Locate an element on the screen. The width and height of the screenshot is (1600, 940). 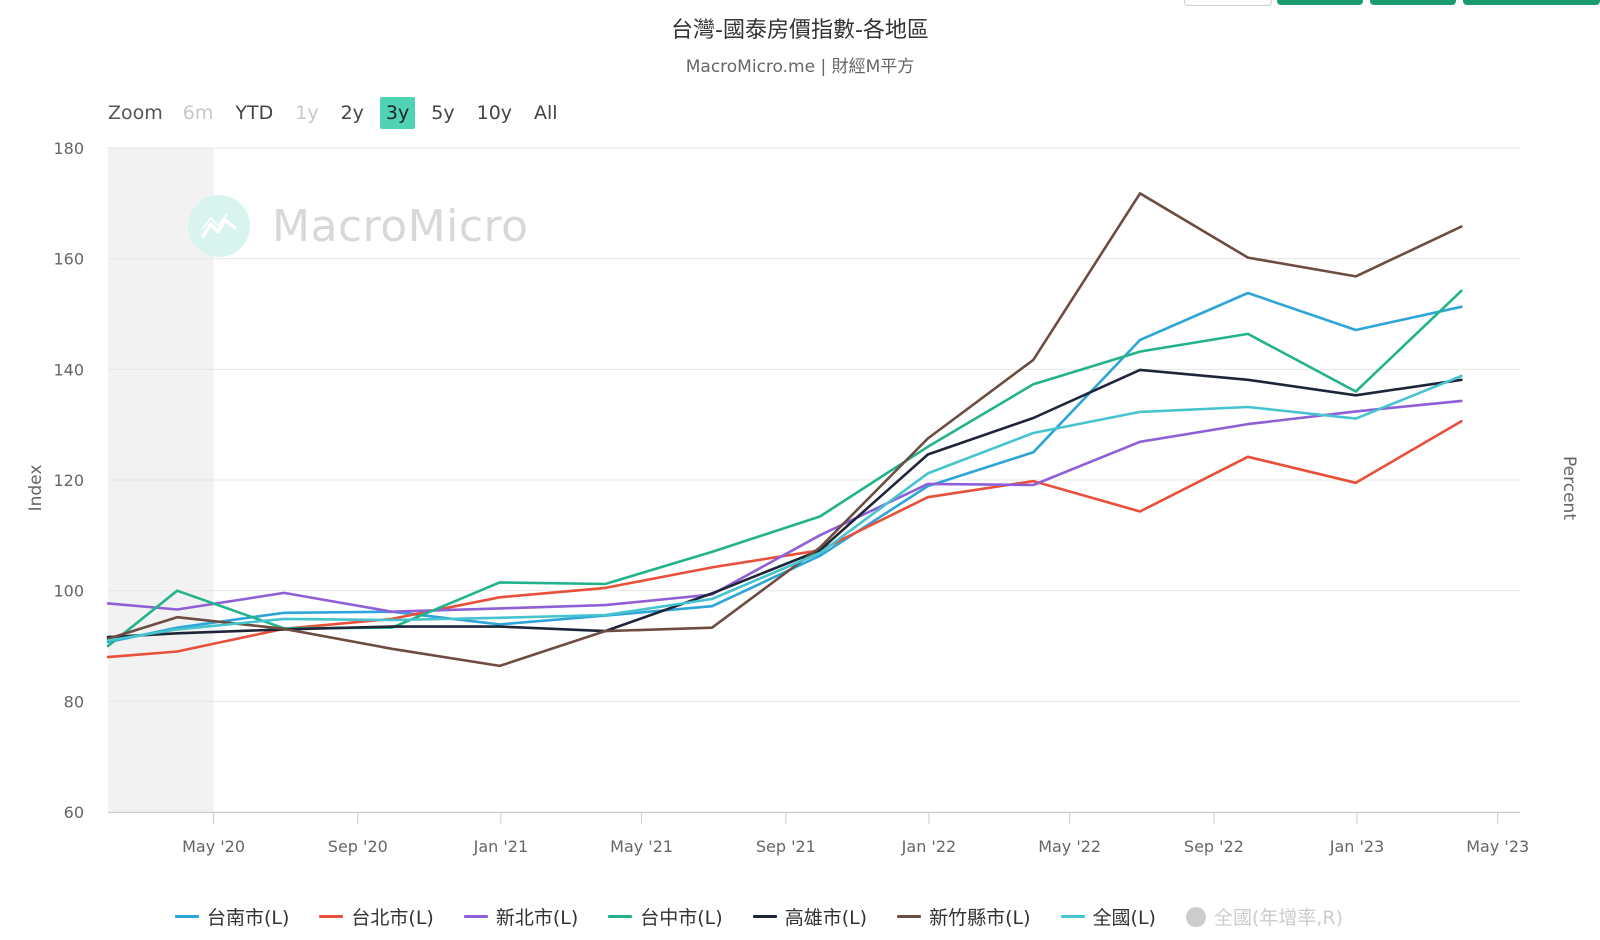
x-tick-label-0: May '20 is located at coordinates (213, 846).